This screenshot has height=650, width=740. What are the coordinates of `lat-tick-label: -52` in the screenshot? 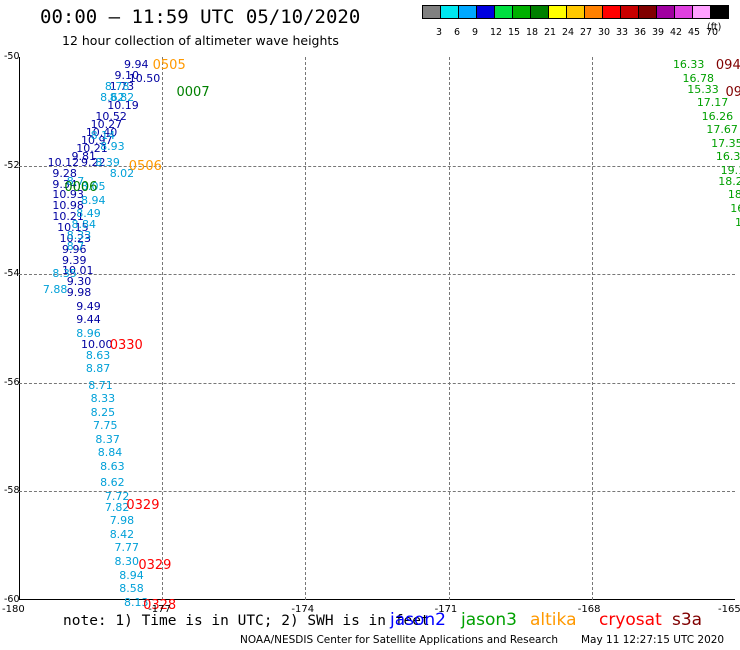 It's located at (12, 165).